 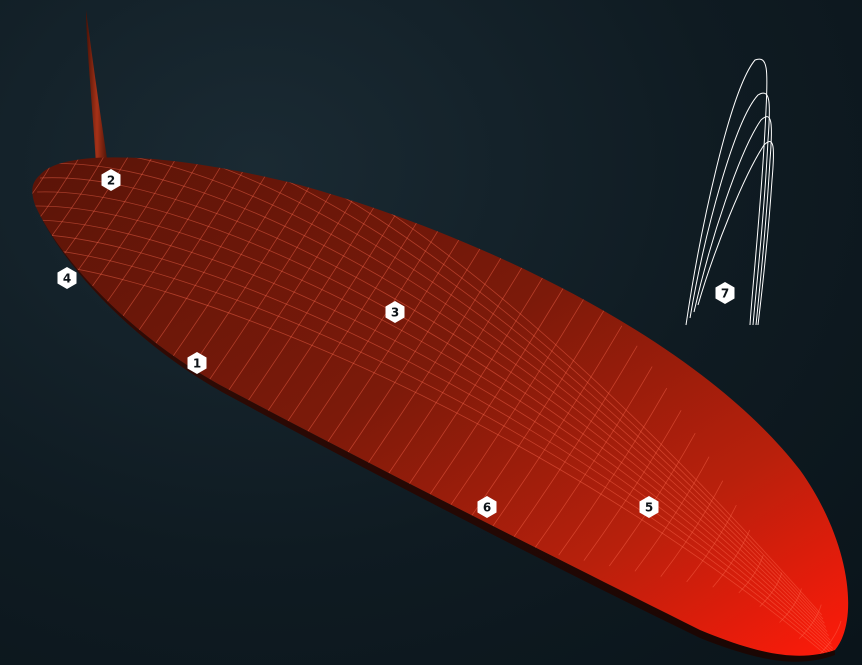 I want to click on marker-label: 7, so click(x=725, y=294).